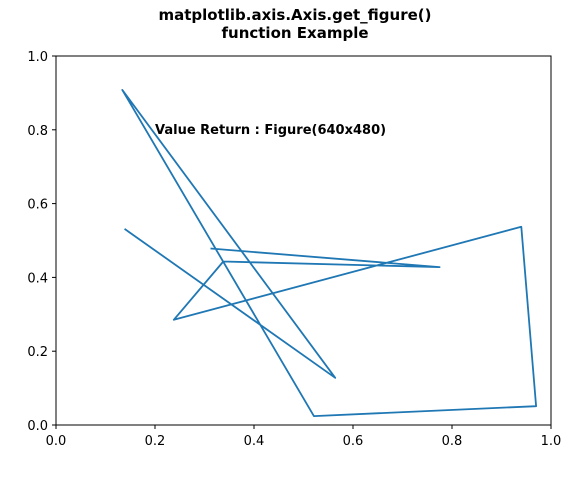  What do you see at coordinates (551, 441) in the screenshot?
I see `x-tick-label: 1.0` at bounding box center [551, 441].